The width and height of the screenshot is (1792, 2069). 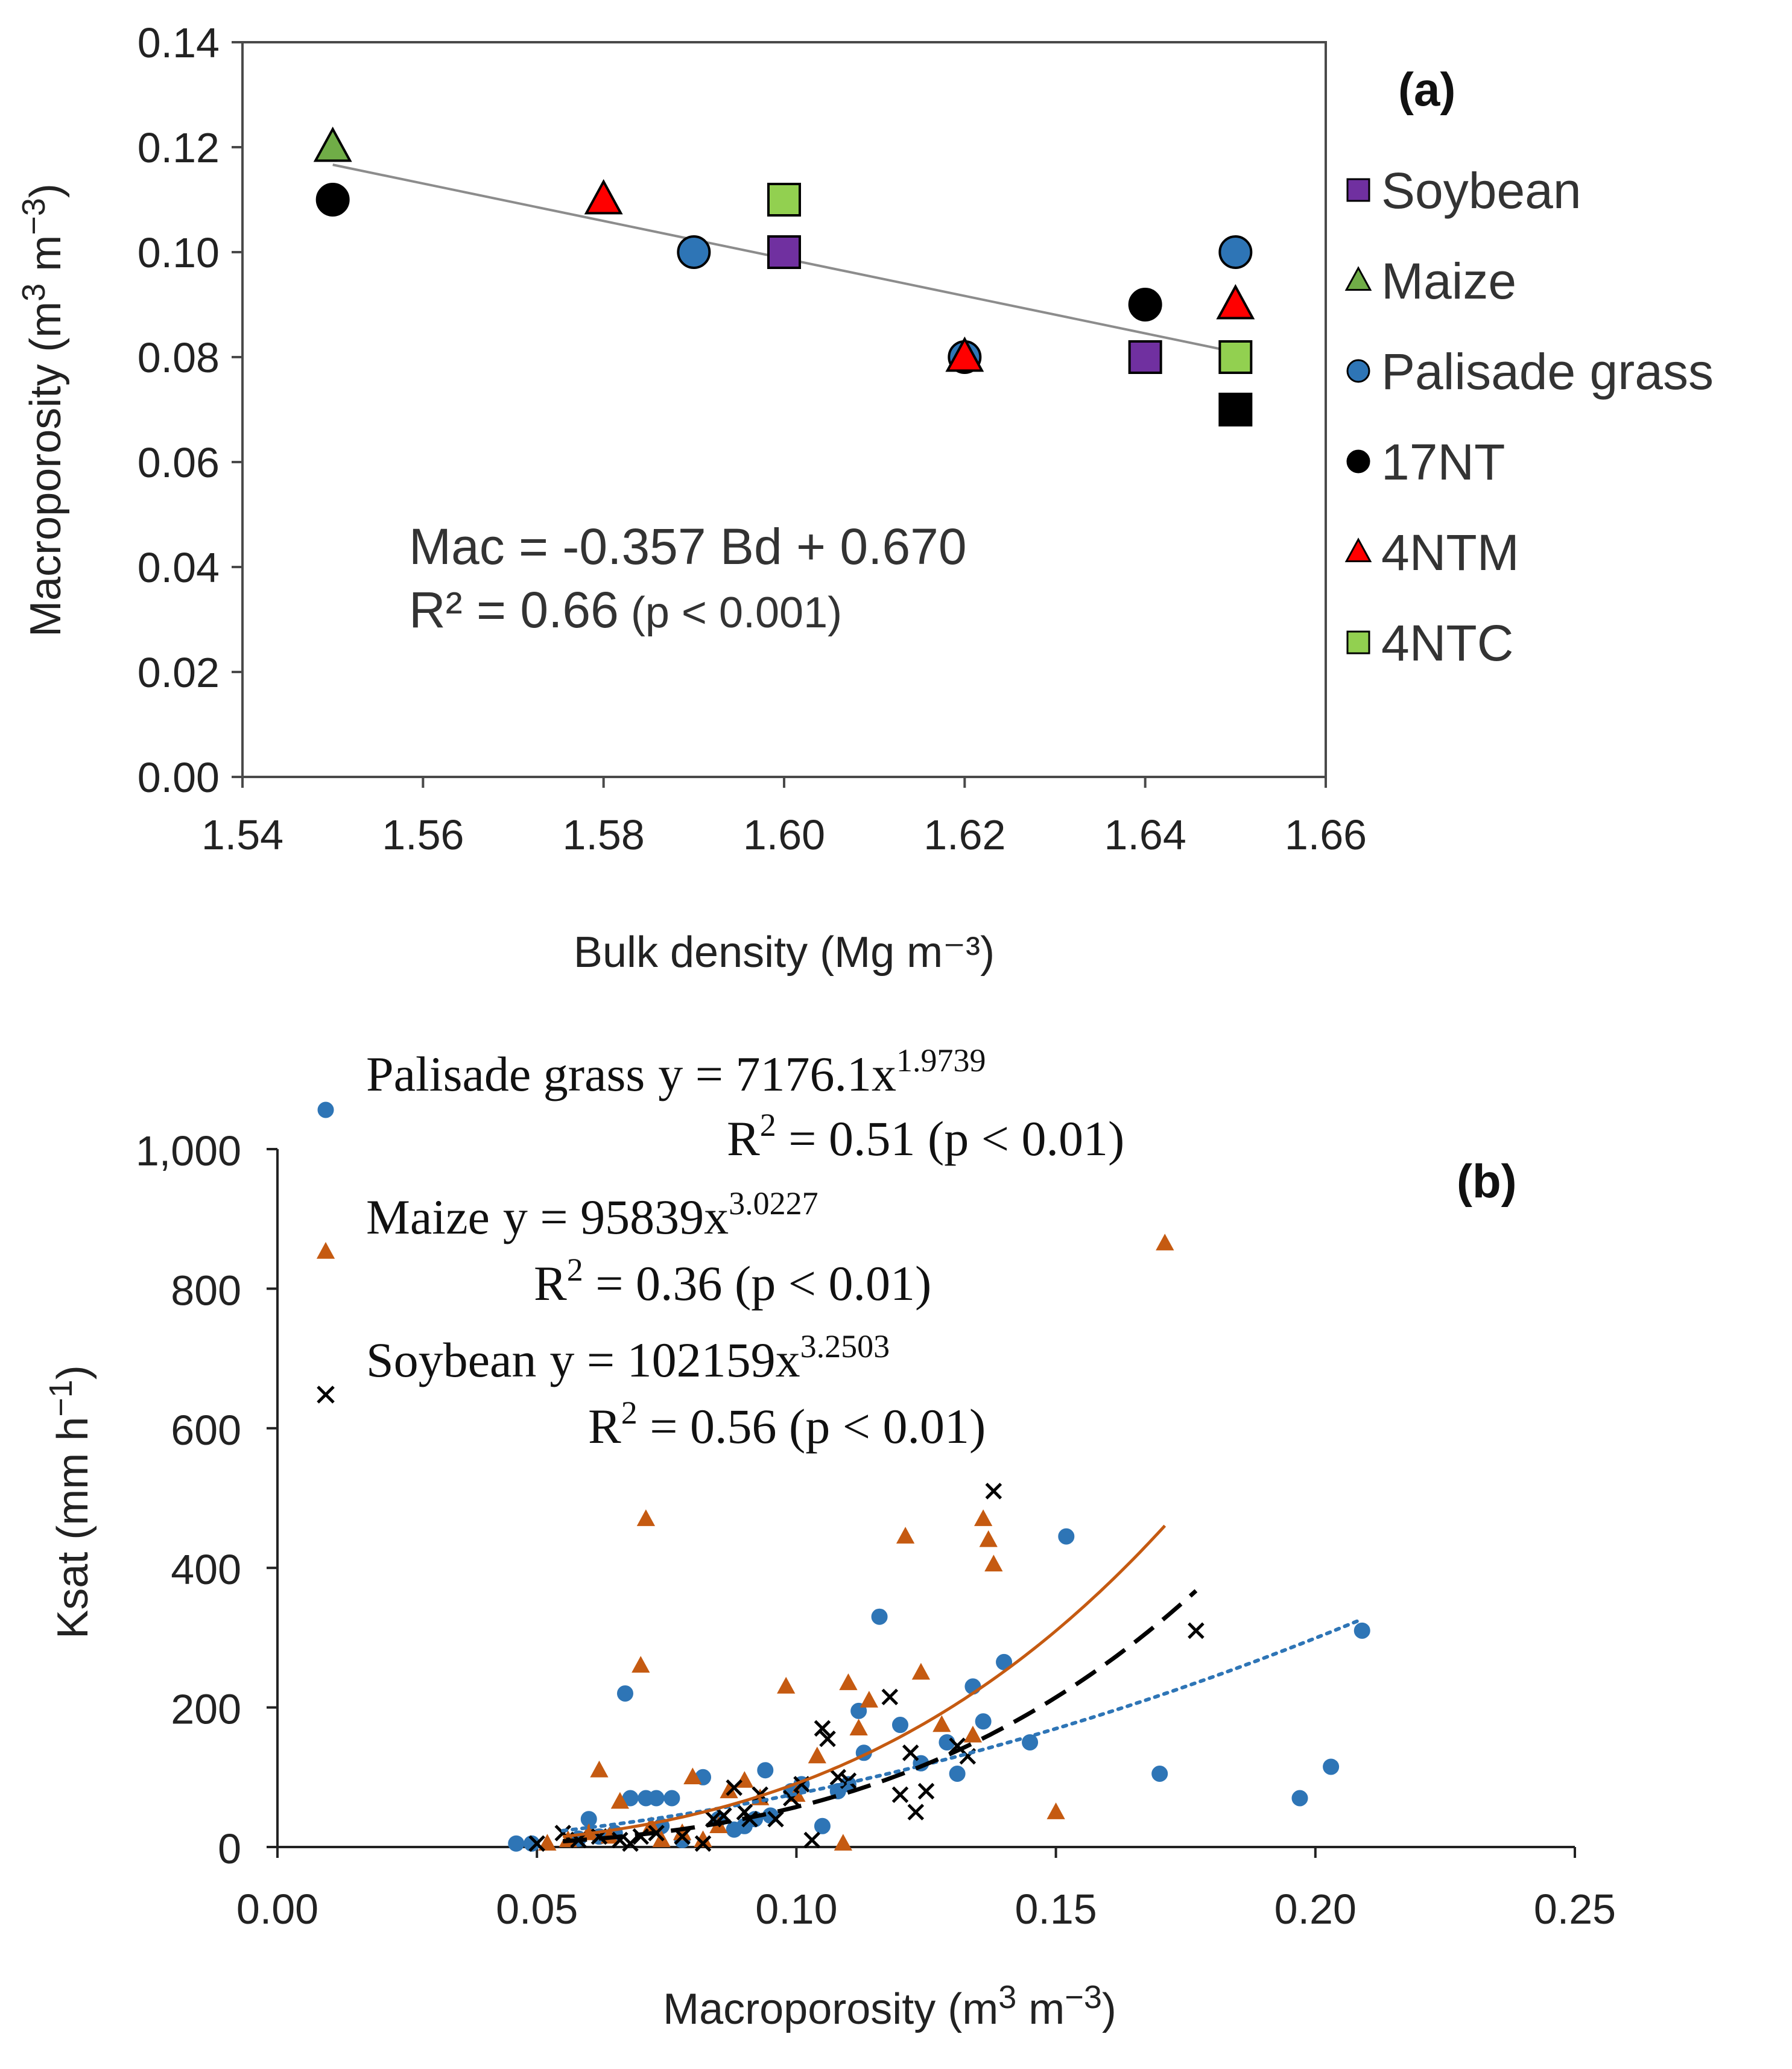 What do you see at coordinates (616, 1217) in the screenshot?
I see `legend-maize-eq: y = 95839x` at bounding box center [616, 1217].